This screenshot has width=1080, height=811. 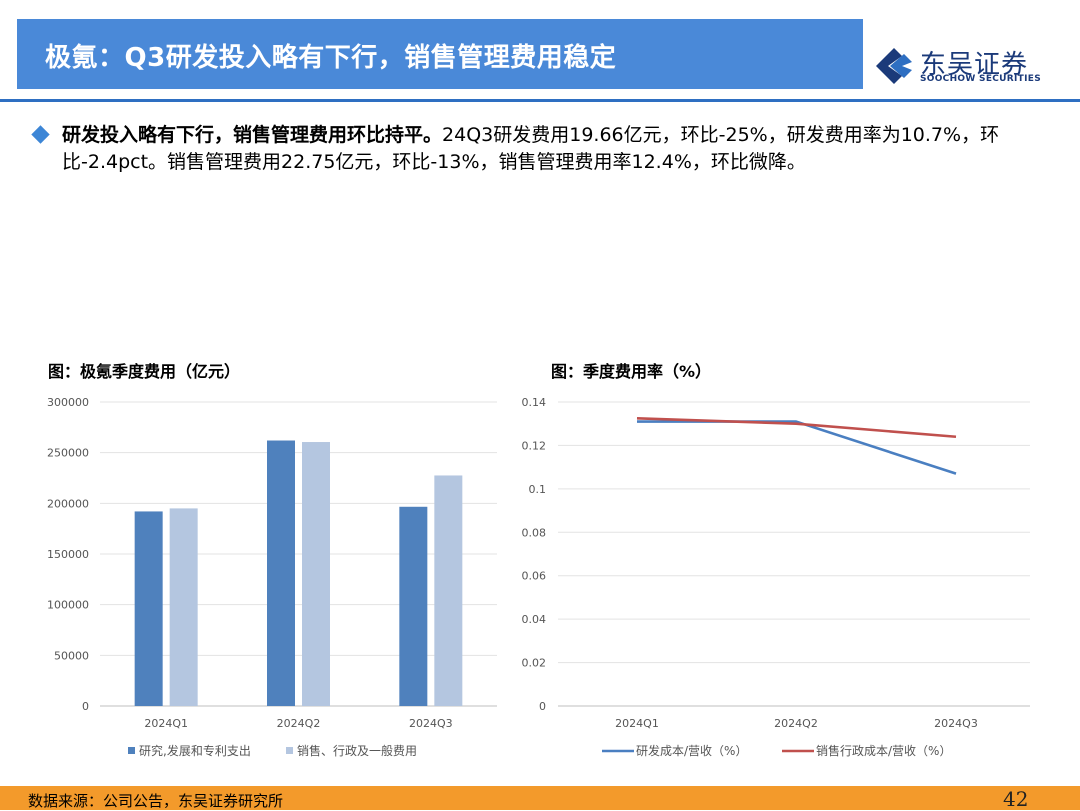 I want to click on logo-en-text: SOOCHOW SECURITIES, so click(x=980, y=79).